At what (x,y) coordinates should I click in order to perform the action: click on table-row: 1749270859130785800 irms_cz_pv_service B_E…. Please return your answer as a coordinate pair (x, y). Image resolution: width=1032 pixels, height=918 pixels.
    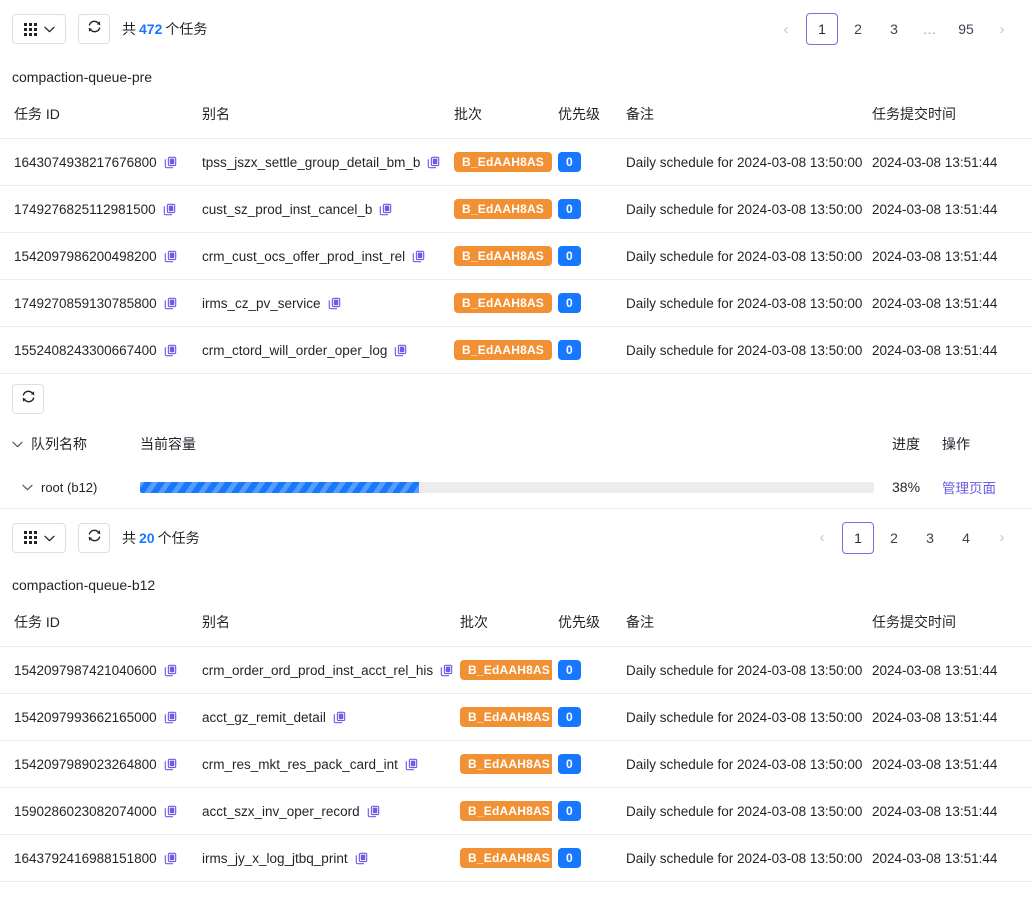
    Looking at the image, I should click on (516, 303).